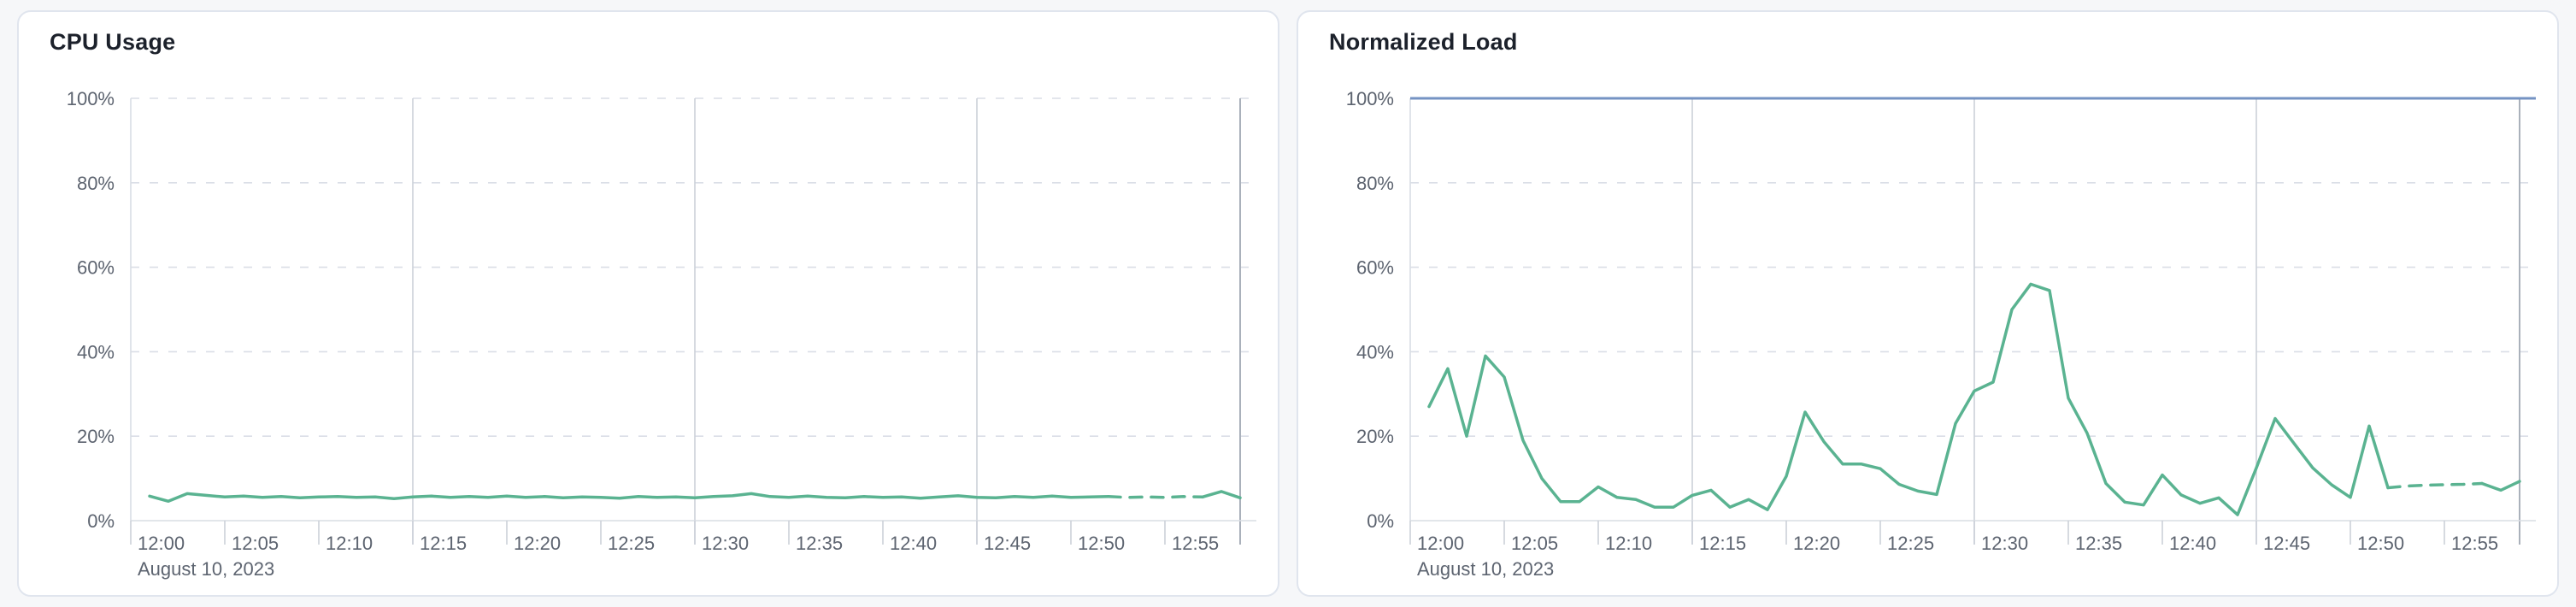 The image size is (2576, 607). I want to click on panel-title-normalized-load: Normalized Load, so click(1423, 42).